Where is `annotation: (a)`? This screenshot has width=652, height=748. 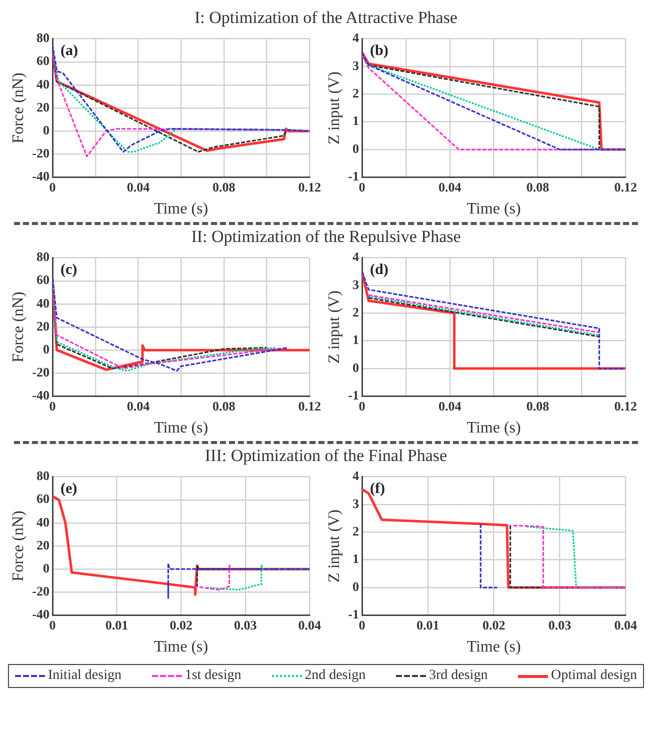
annotation: (a) is located at coordinates (69, 51).